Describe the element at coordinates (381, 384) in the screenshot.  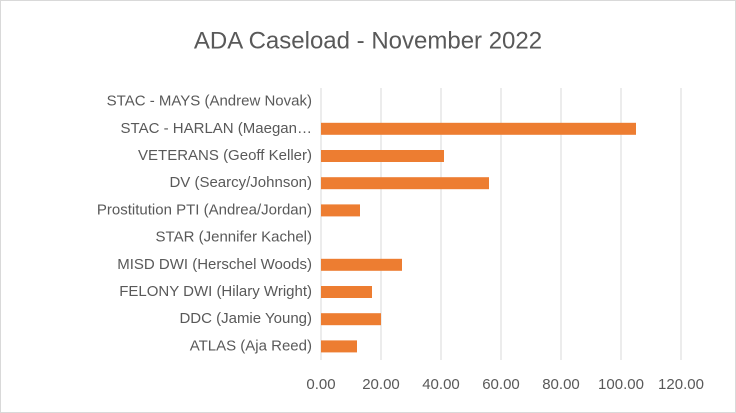
I see `x-tick-label: 20.00` at that location.